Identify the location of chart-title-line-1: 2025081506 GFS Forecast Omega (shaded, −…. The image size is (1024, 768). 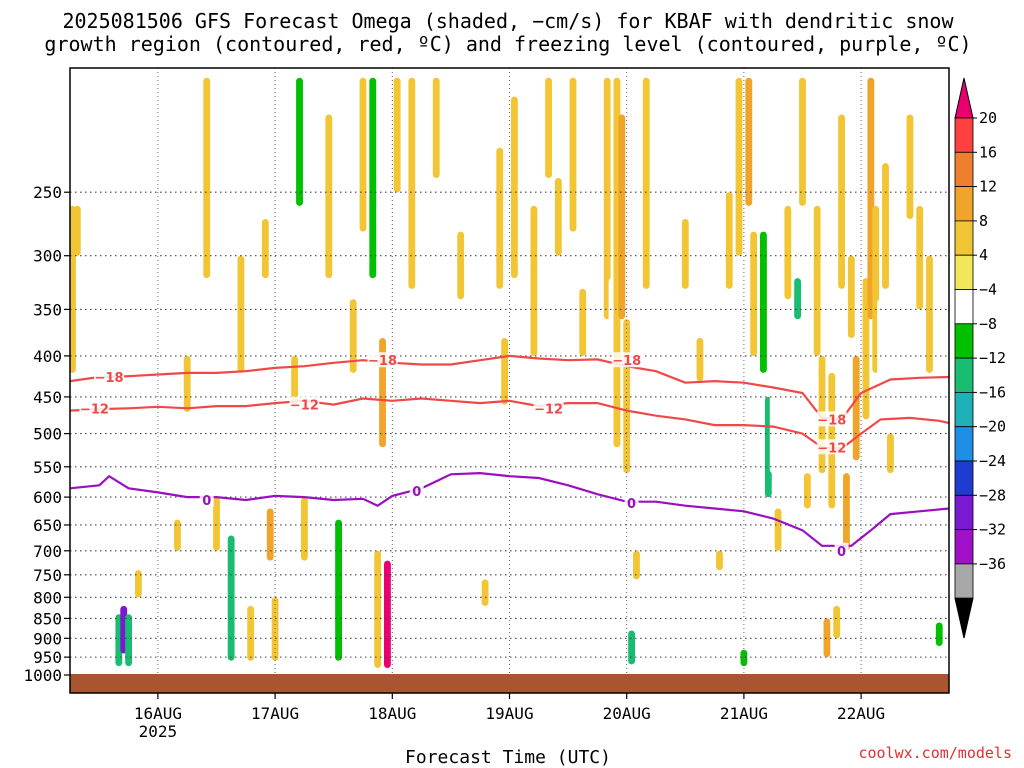
(508, 21).